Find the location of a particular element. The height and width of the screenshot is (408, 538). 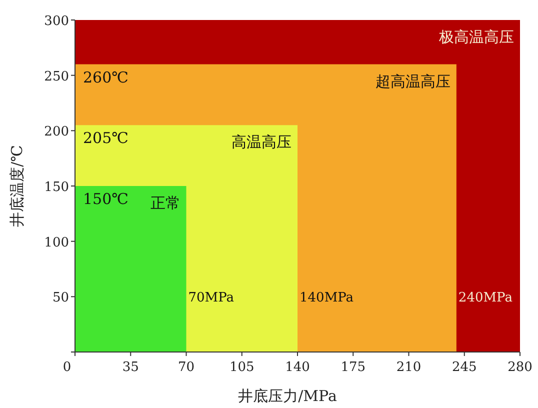

x-tick-label: 0 is located at coordinates (67, 367).